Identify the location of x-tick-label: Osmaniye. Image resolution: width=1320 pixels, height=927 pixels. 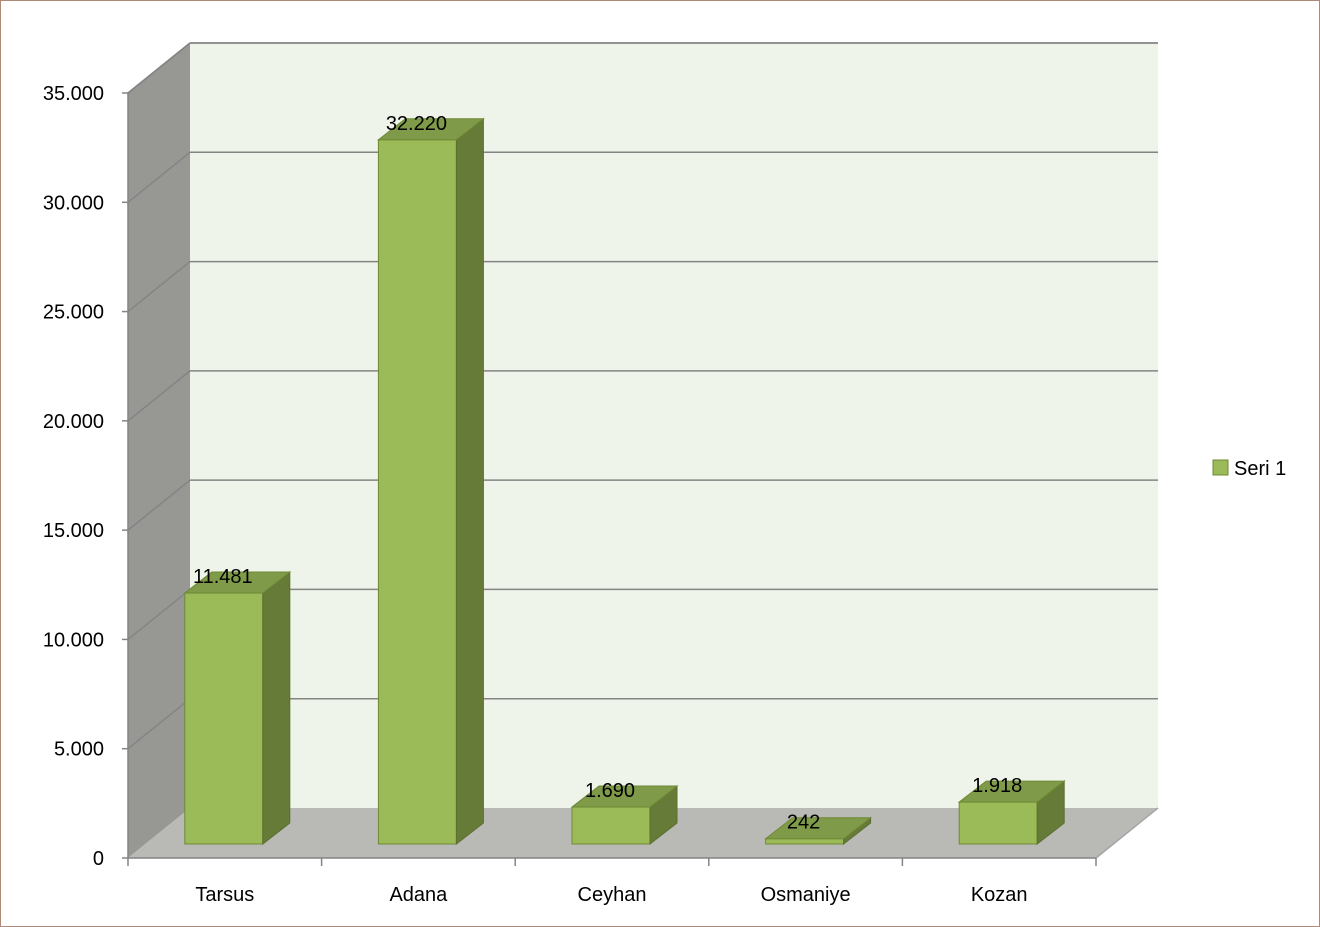
(806, 895).